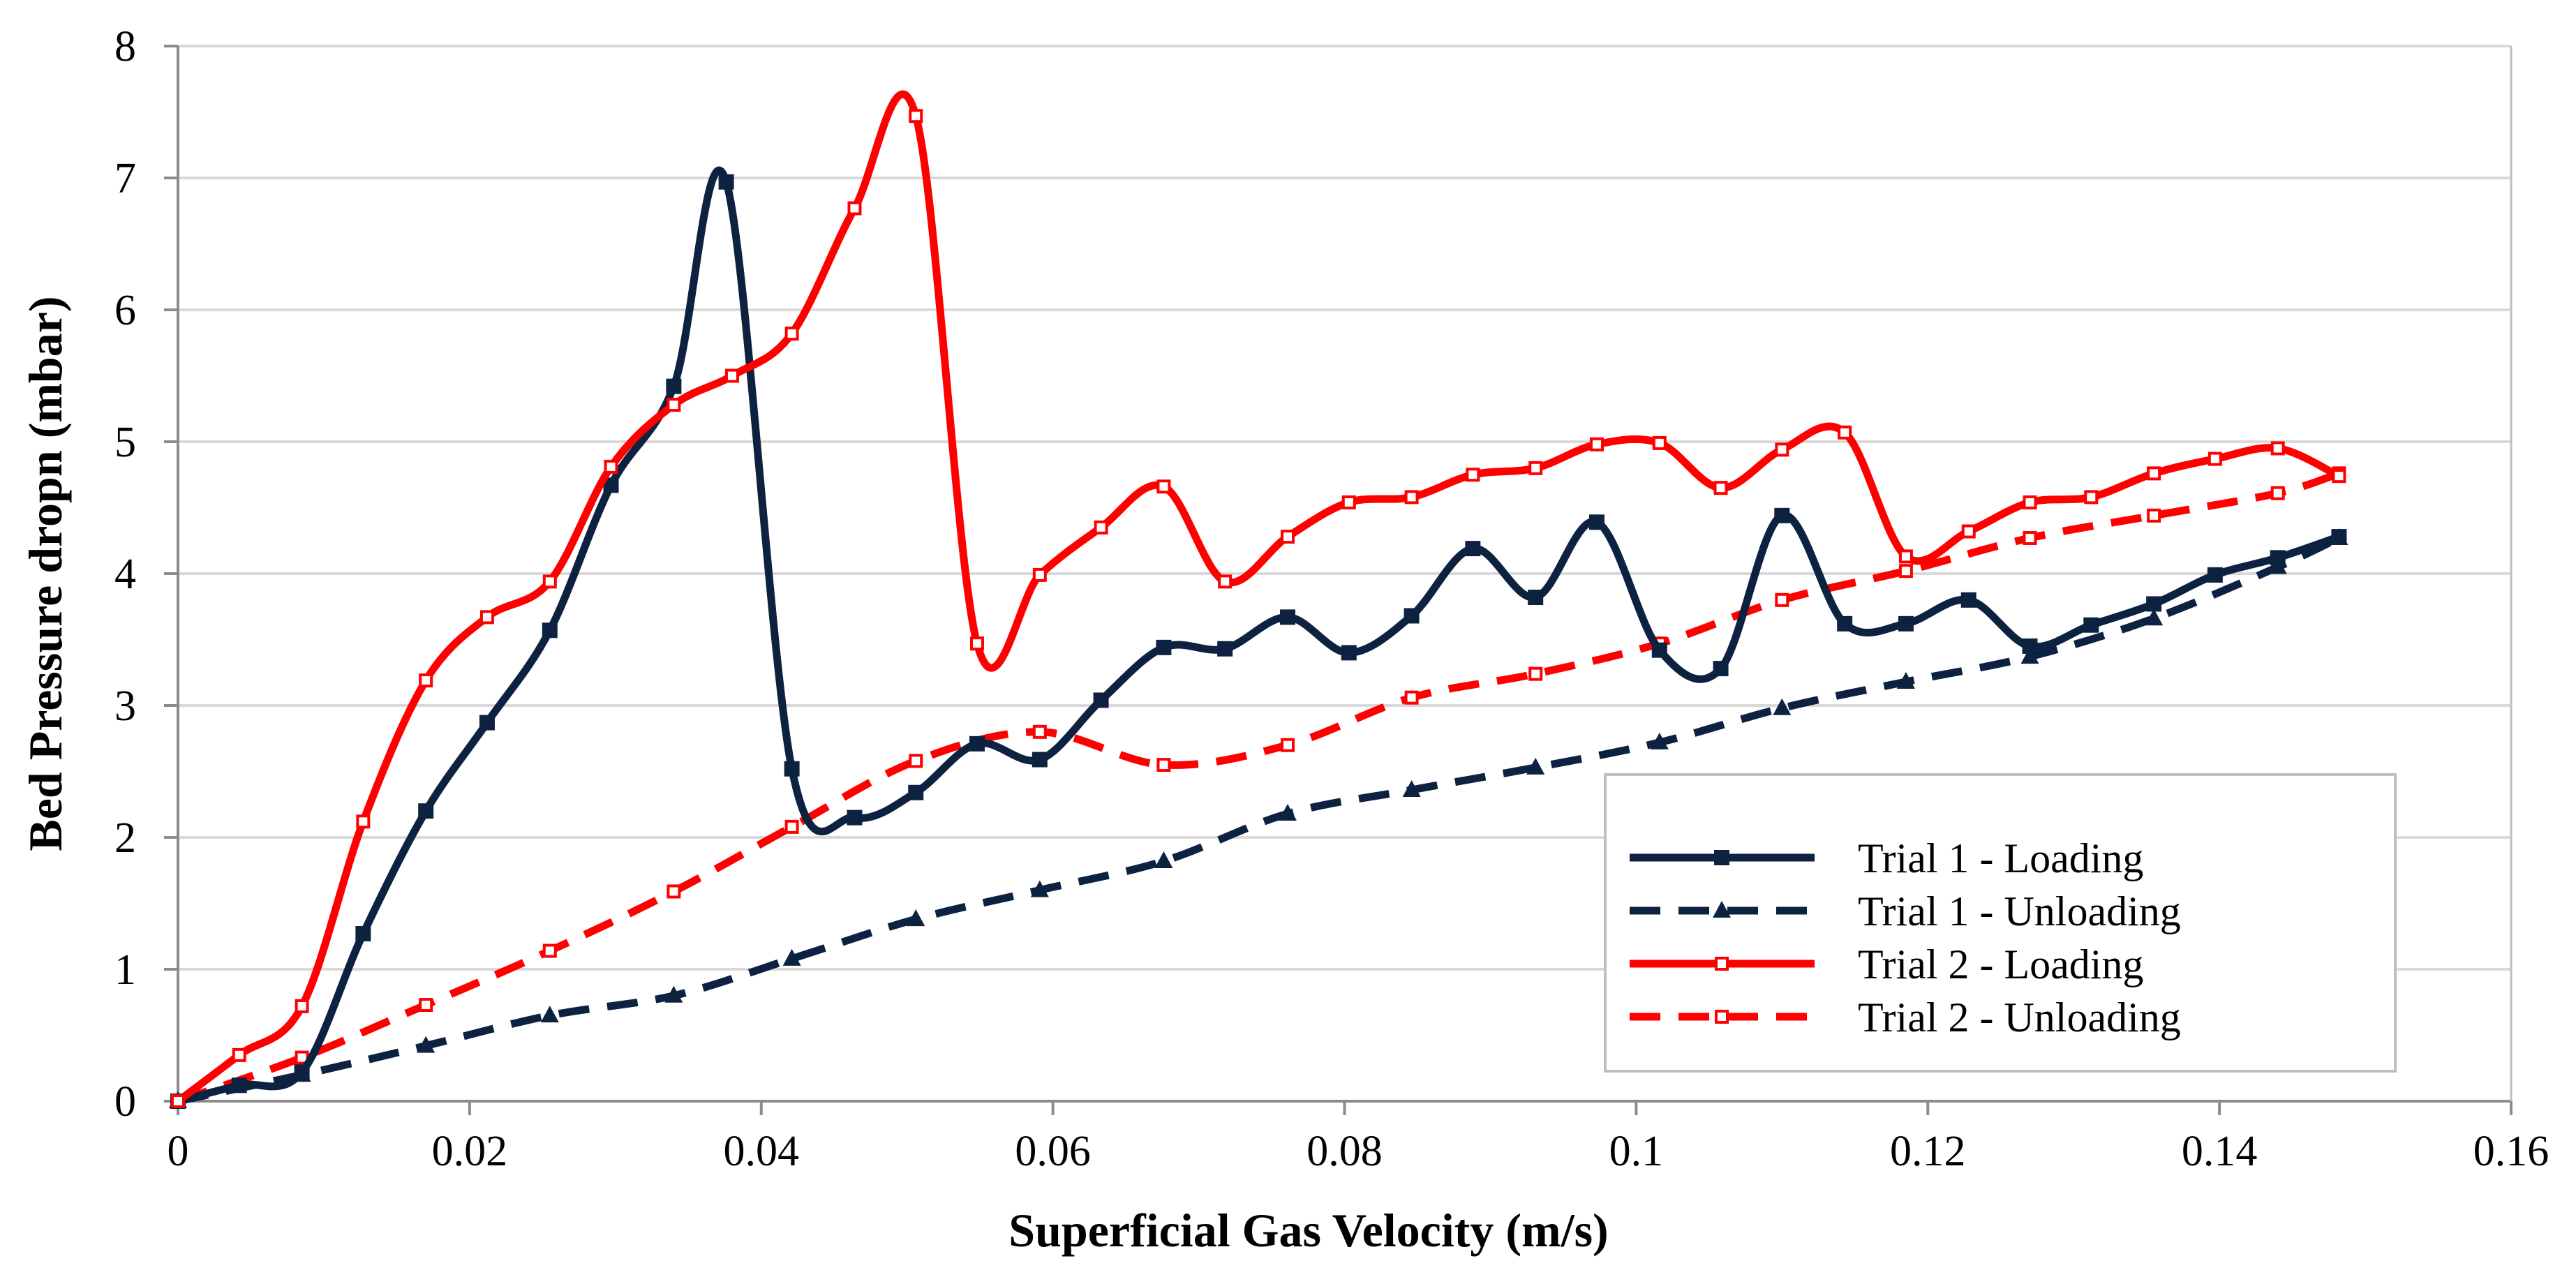  I want to click on y-axis-title: Bed Pressure dropn (mbar), so click(45, 573).